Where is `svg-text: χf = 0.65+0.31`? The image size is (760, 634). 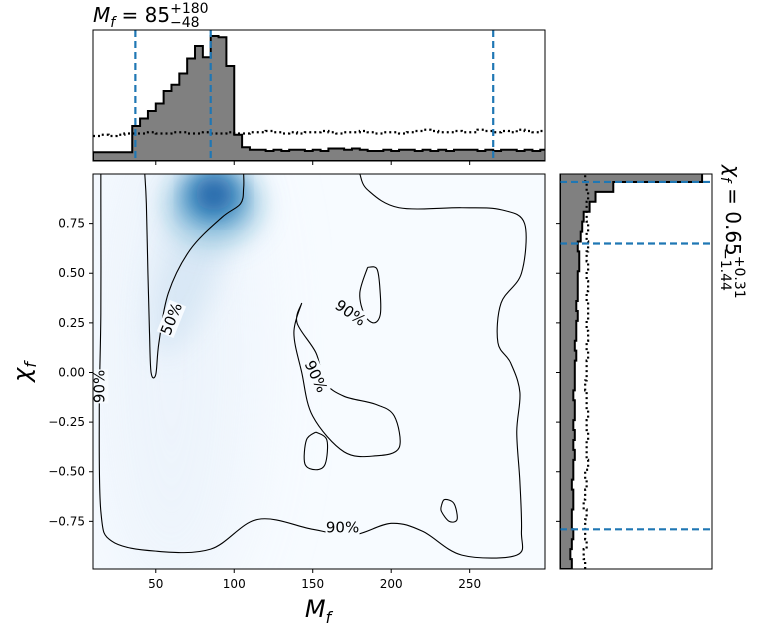
svg-text: χf = 0.65+0.31 is located at coordinates (732, 231).